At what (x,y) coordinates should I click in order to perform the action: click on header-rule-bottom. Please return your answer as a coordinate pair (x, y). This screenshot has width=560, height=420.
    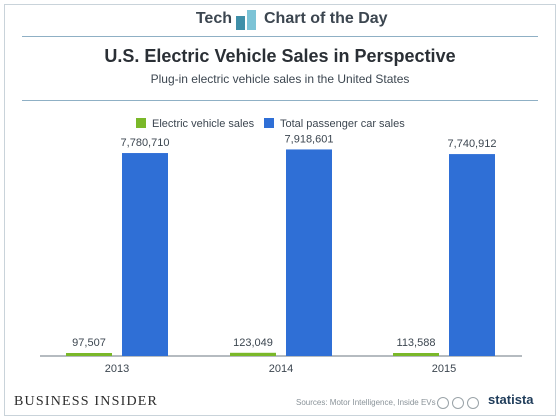
    Looking at the image, I should click on (280, 100).